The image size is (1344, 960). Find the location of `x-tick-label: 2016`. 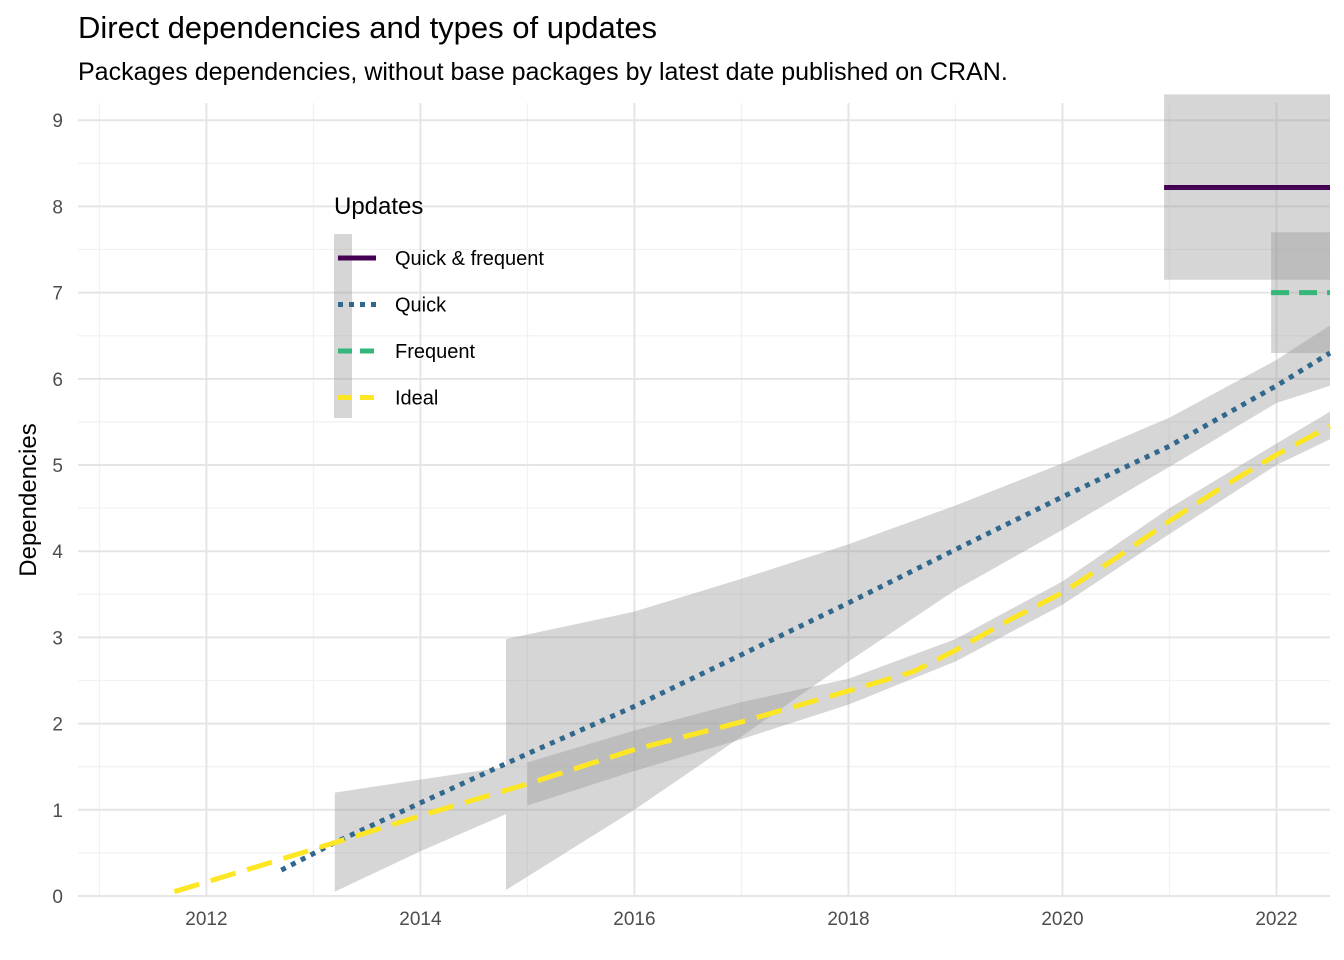

x-tick-label: 2016 is located at coordinates (634, 919).